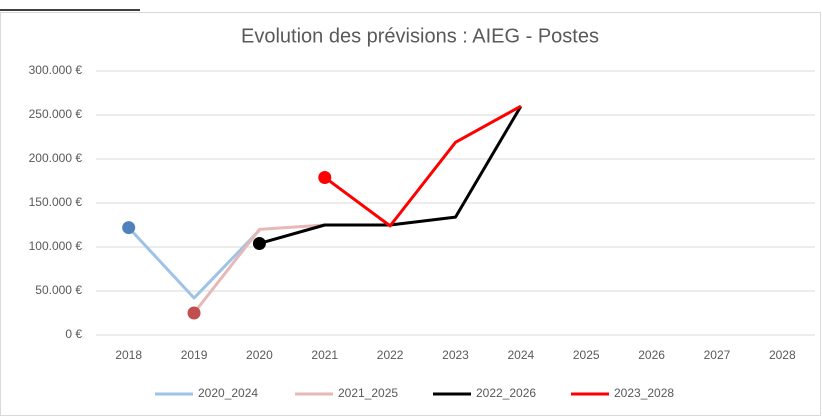 The height and width of the screenshot is (417, 822). What do you see at coordinates (521, 355) in the screenshot?
I see `x-tick-label: 2024` at bounding box center [521, 355].